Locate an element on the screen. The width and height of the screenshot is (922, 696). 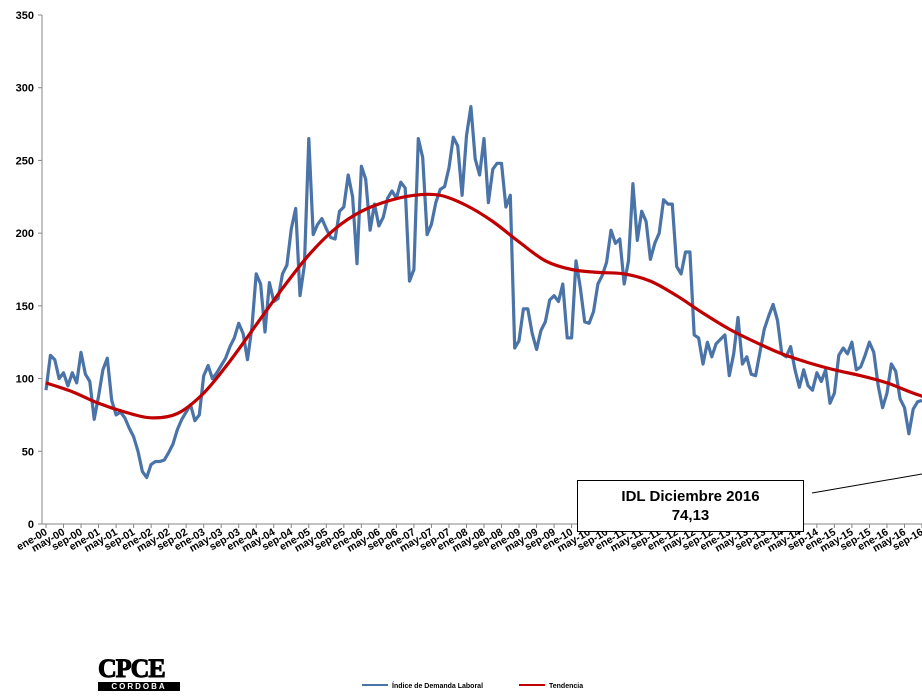
annotation-box: IDL Diciembre 2016 74,13 is located at coordinates (690, 506).